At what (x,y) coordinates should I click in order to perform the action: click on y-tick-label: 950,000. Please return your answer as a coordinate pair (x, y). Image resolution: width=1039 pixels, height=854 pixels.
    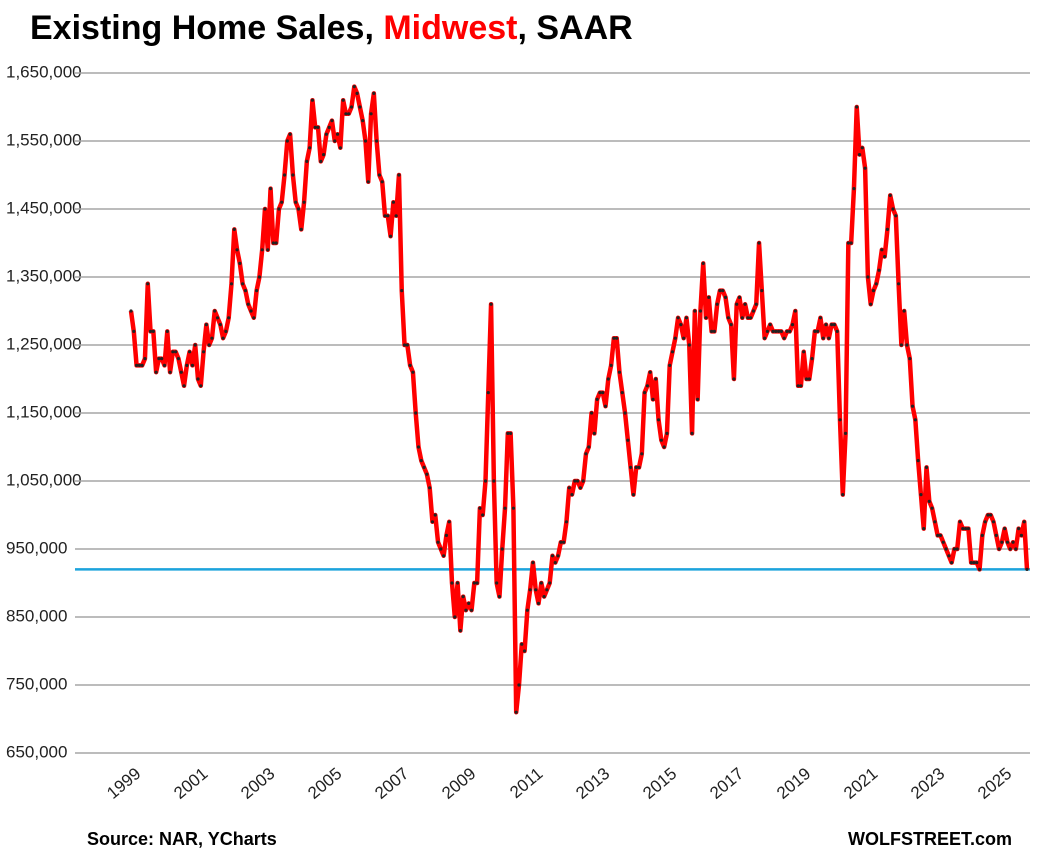
    Looking at the image, I should click on (36, 547).